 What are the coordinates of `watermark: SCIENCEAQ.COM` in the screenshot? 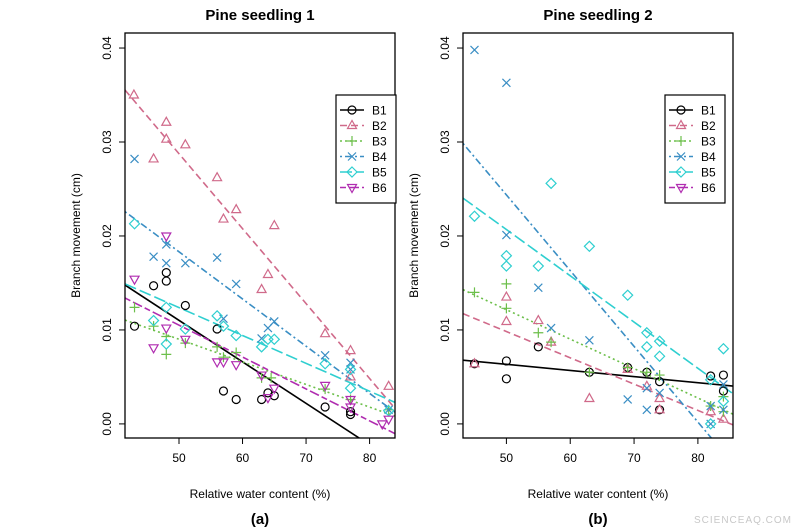 It's located at (742, 520).